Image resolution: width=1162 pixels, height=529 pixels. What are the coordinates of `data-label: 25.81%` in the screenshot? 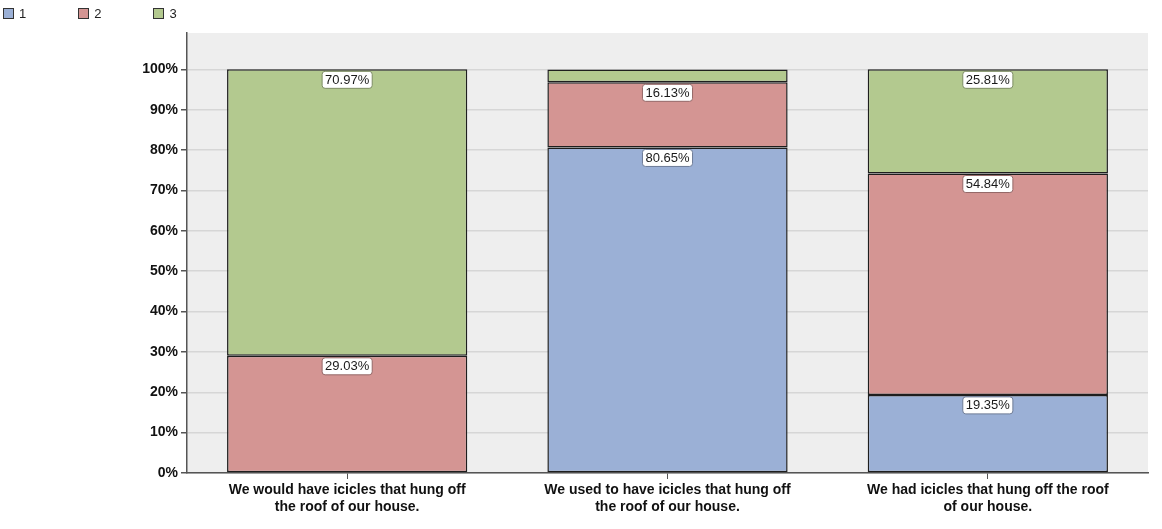 It's located at (988, 79).